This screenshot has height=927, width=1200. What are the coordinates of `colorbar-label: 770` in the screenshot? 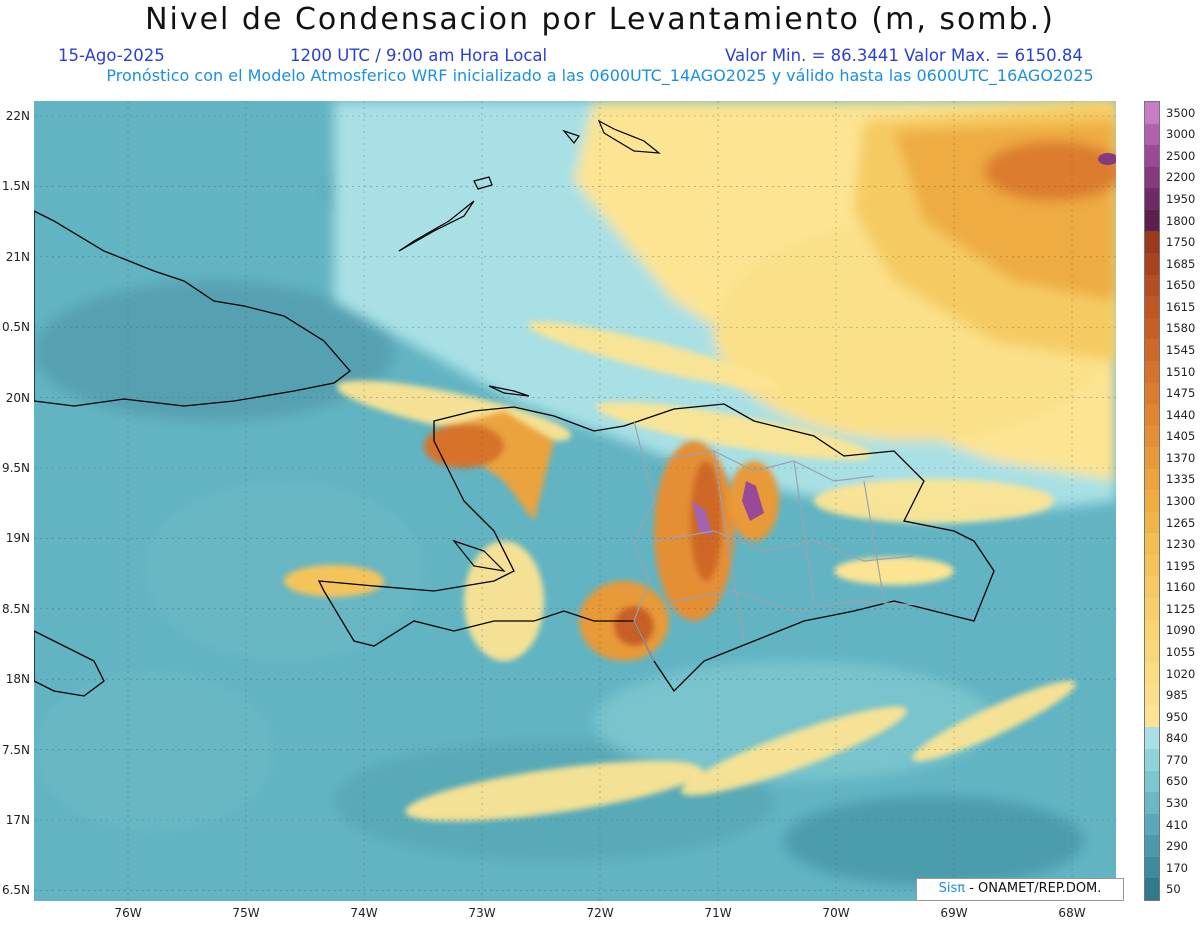 It's located at (1177, 759).